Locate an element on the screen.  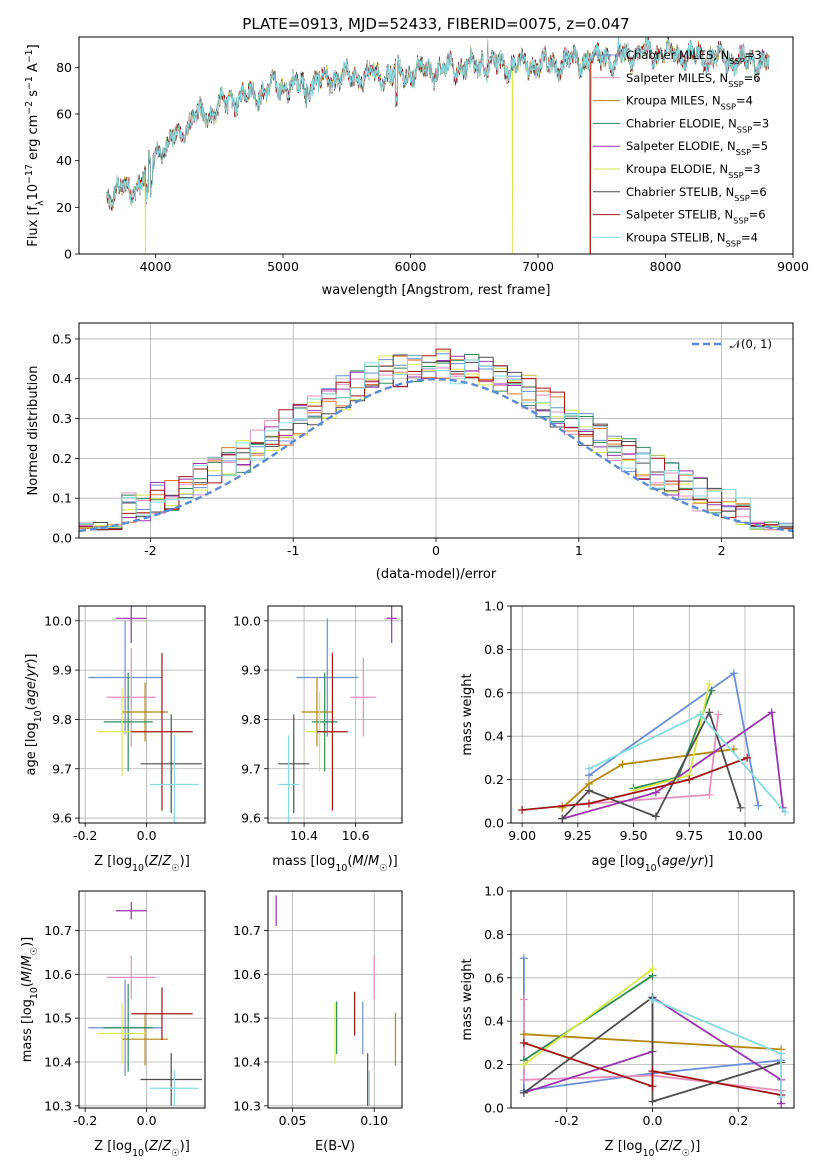
x-tick-label: 10.4 is located at coordinates (304, 835).